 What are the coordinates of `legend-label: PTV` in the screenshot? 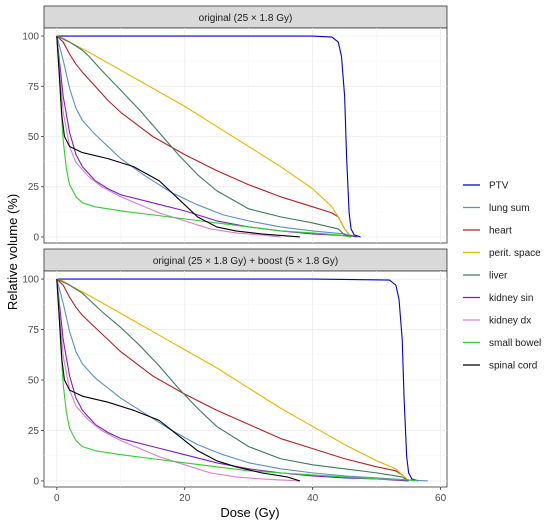 It's located at (499, 186).